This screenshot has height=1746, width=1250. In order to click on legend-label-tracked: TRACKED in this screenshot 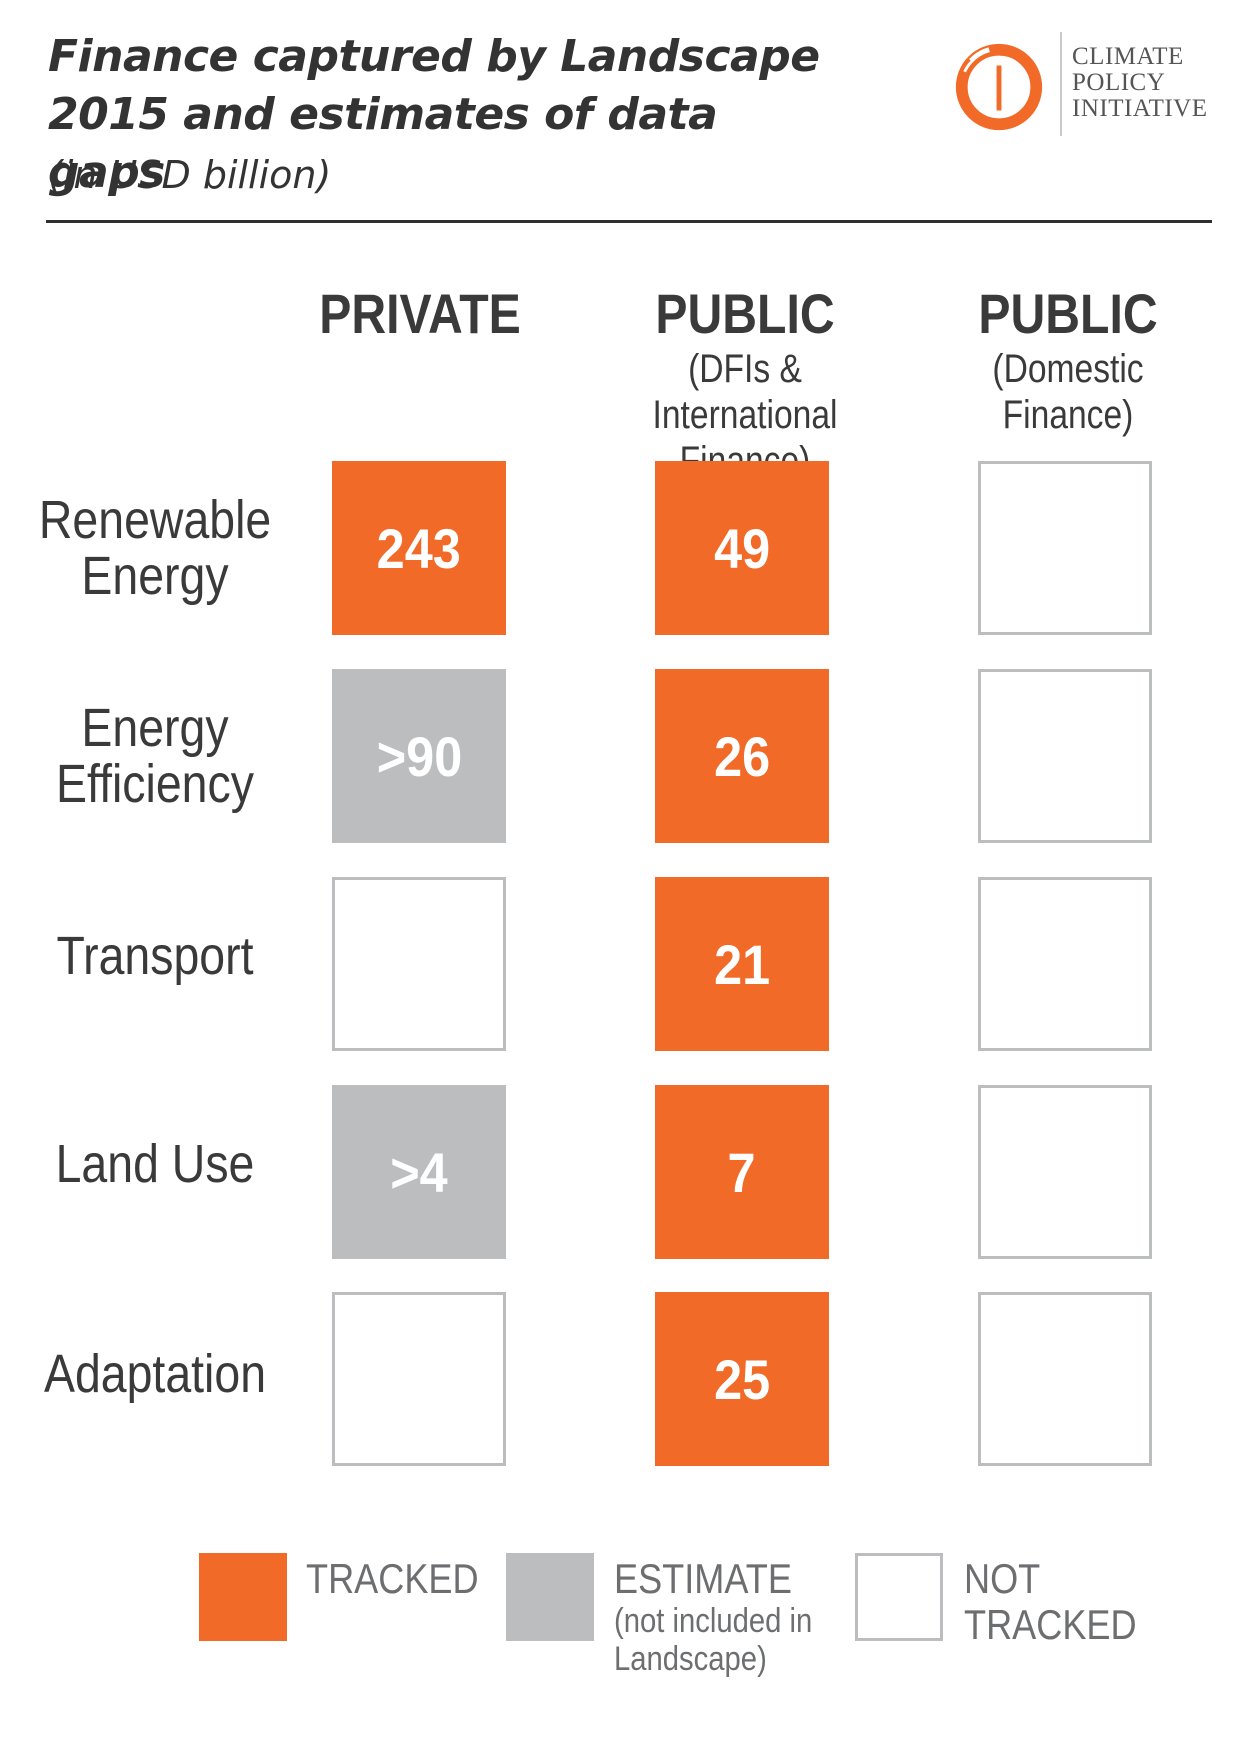, I will do `click(392, 1579)`.